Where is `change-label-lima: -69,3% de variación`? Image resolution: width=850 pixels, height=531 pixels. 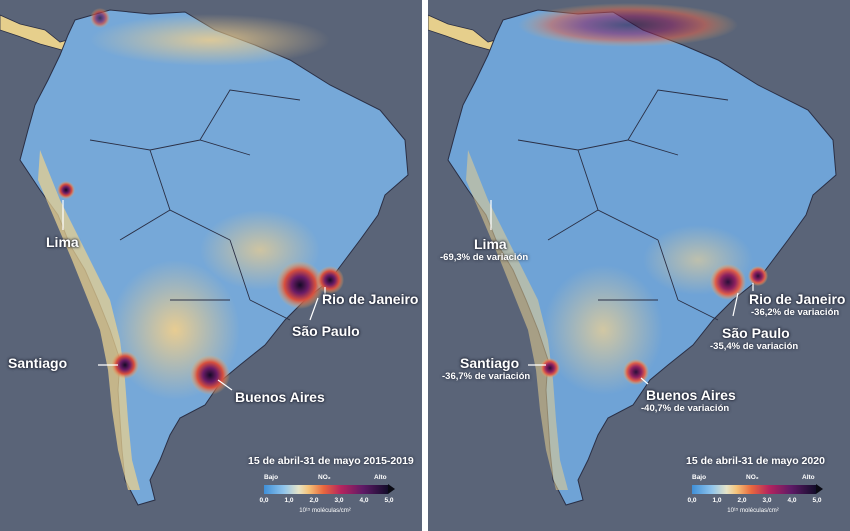 change-label-lima: -69,3% de variación is located at coordinates (484, 257).